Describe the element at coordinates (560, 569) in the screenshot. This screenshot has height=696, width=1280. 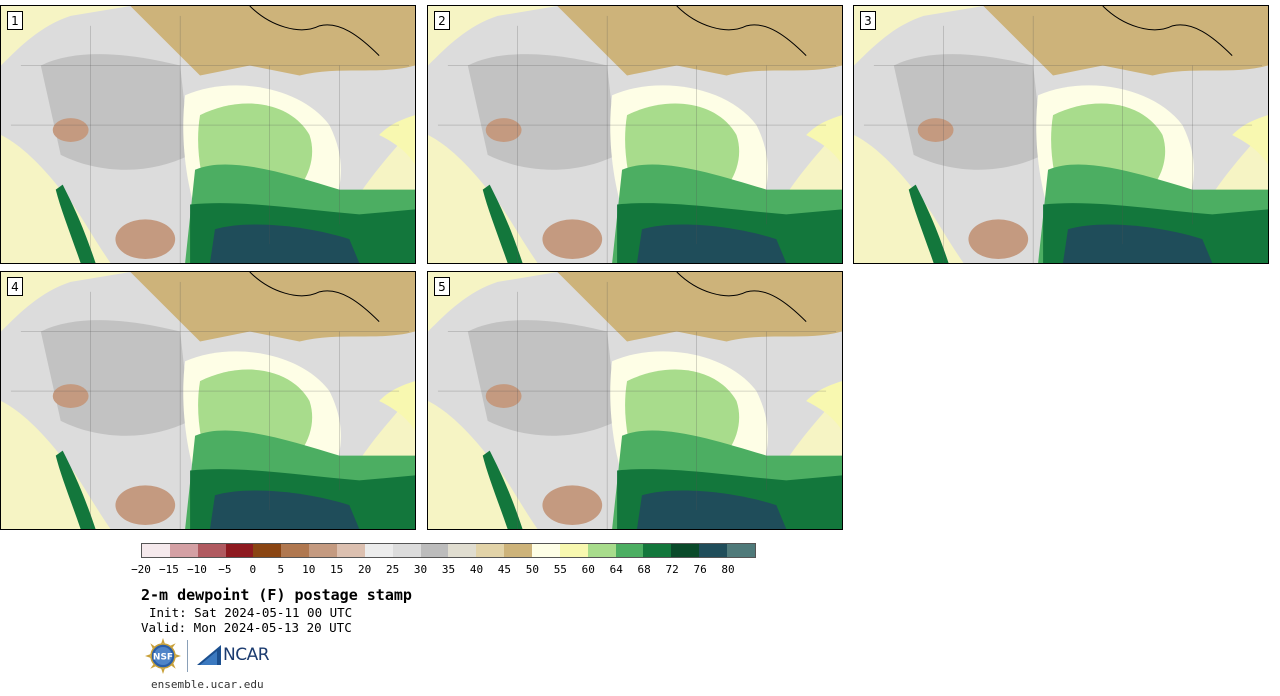
I see `colorbar-tick: 55` at that location.